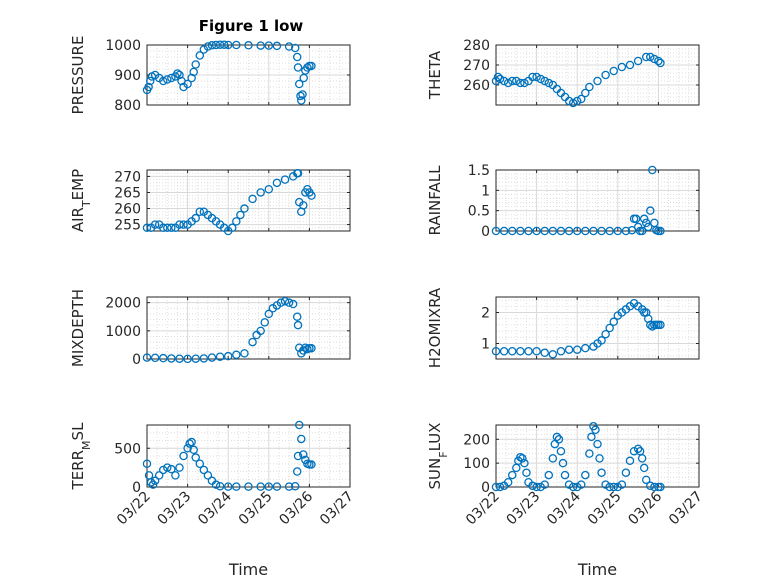 The image size is (778, 583). What do you see at coordinates (127, 193) in the screenshot?
I see `y-tick-label: 265` at bounding box center [127, 193].